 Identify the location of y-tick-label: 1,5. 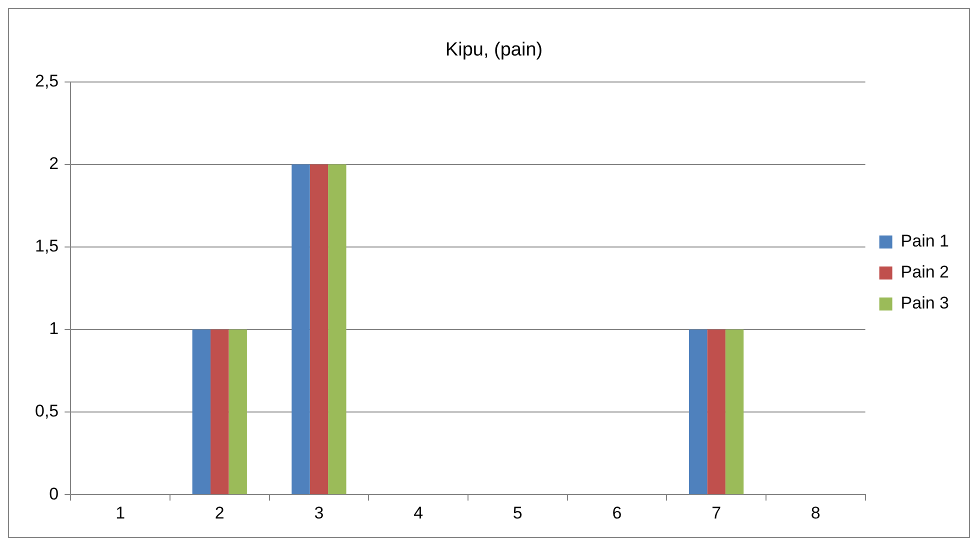
(46, 246).